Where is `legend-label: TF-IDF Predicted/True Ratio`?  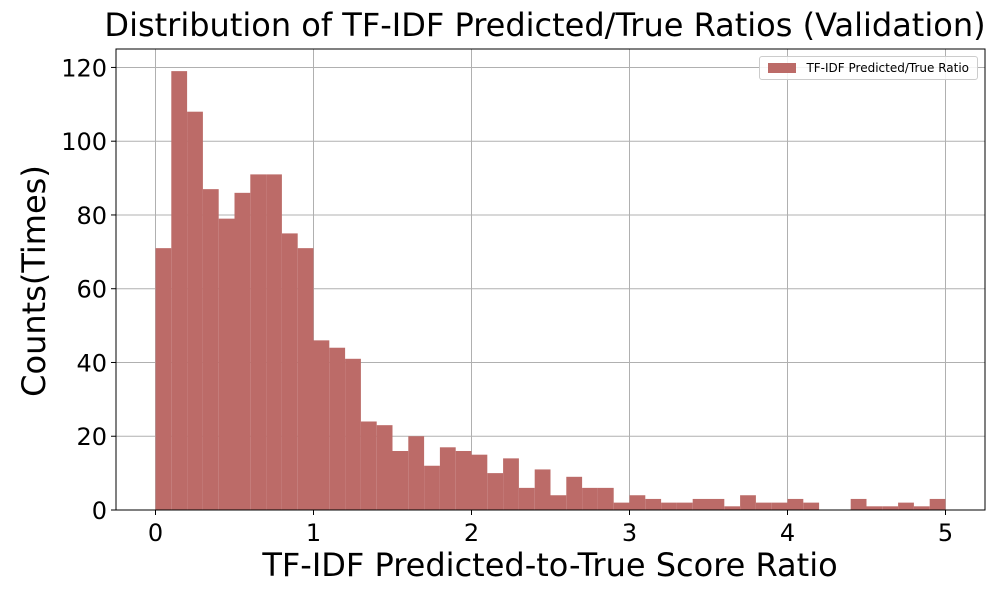
legend-label: TF-IDF Predicted/True Ratio is located at coordinates (887, 68).